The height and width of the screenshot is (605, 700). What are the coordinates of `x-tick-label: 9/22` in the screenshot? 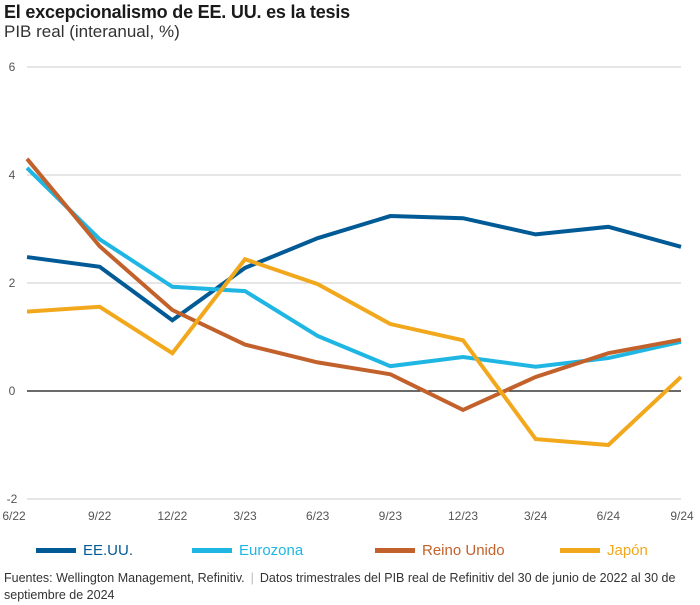 It's located at (100, 516).